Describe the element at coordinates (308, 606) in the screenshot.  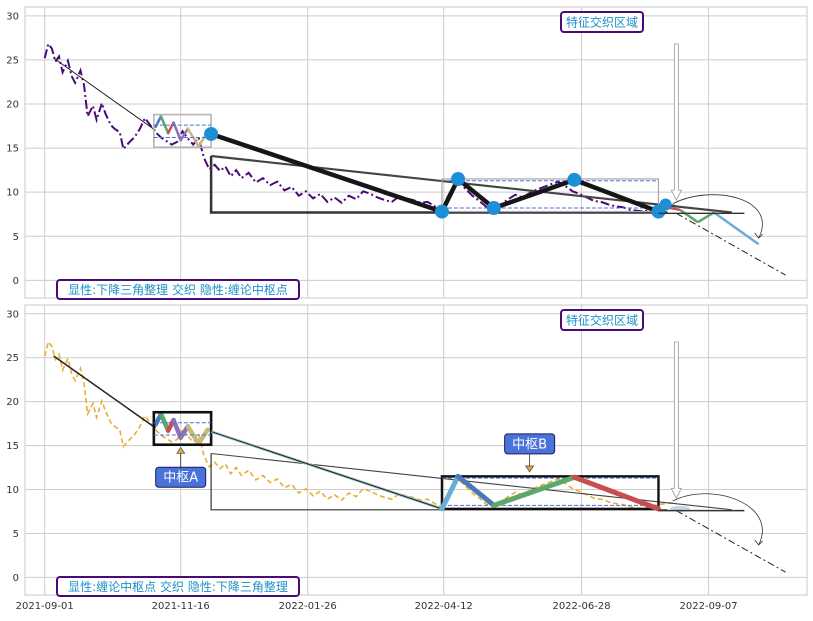
I see `x-tick-label: 2022-01-26` at that location.